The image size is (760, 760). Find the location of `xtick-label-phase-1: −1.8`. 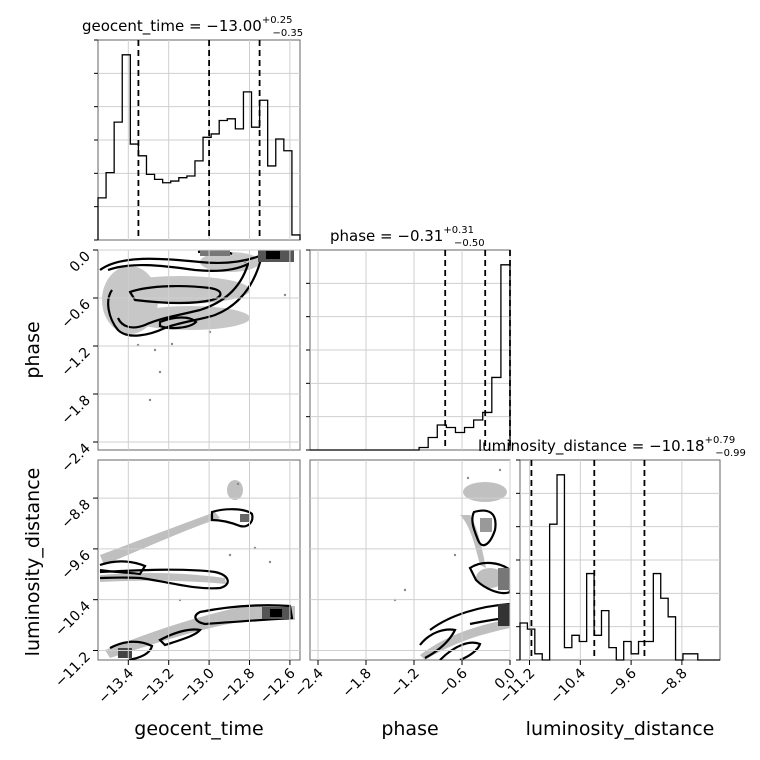

xtick-label-phase-1: −1.8 is located at coordinates (356, 683).